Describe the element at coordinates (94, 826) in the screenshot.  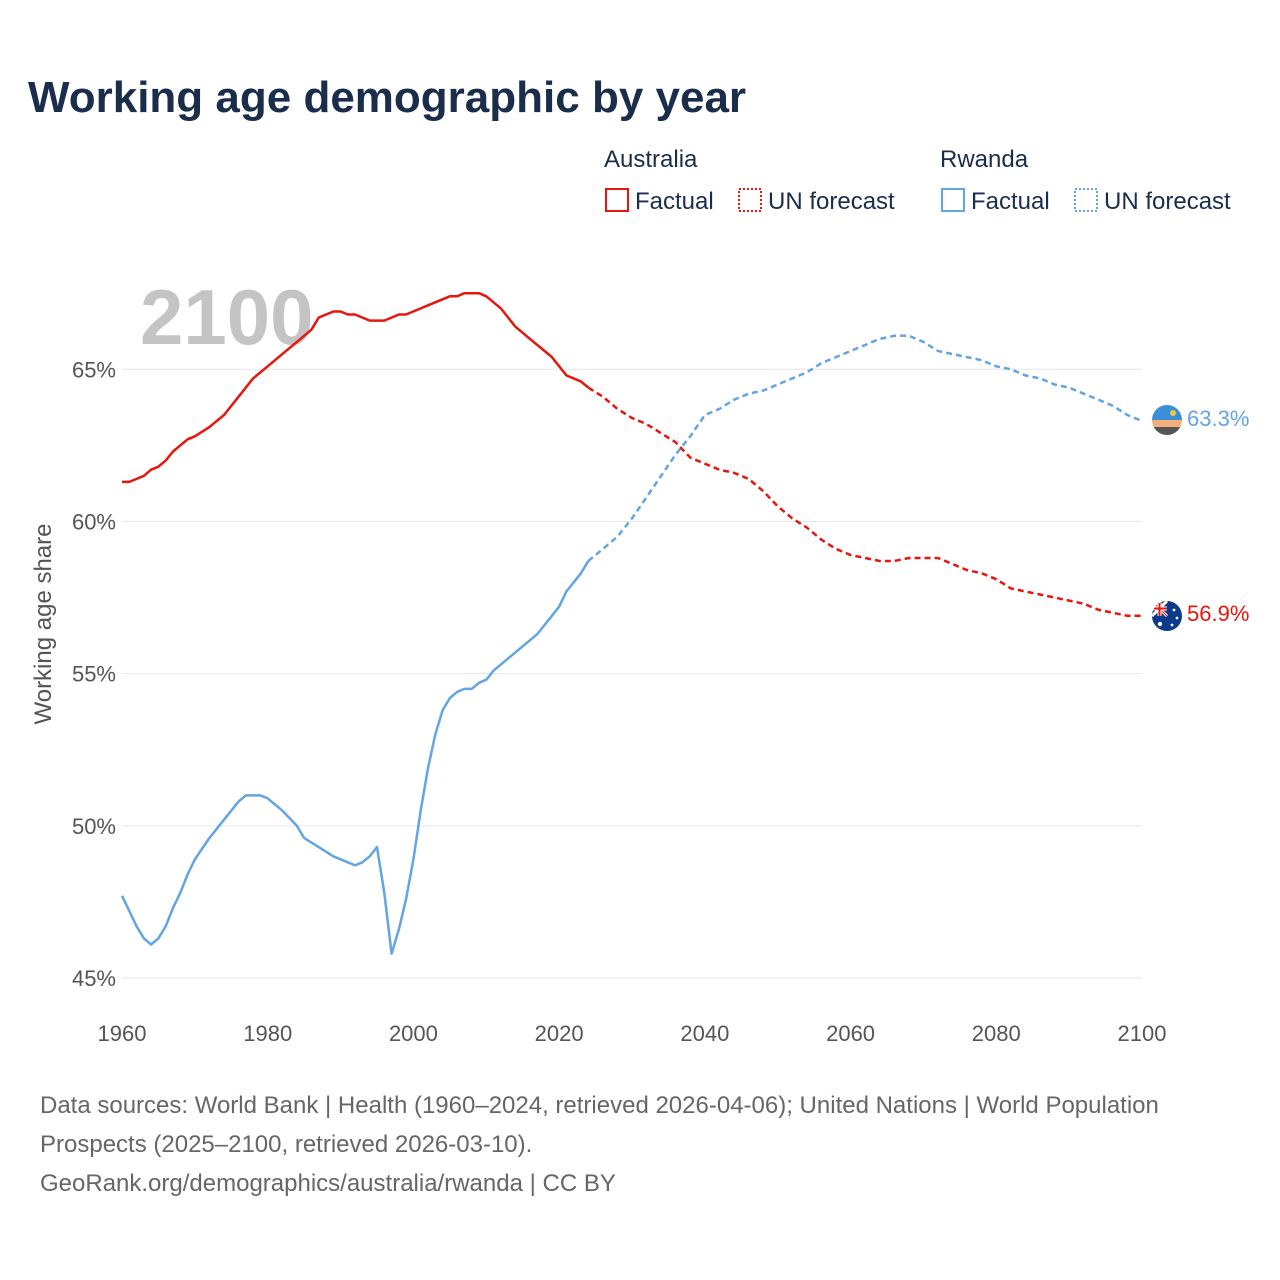
I see `y-tick-label: 50%` at that location.